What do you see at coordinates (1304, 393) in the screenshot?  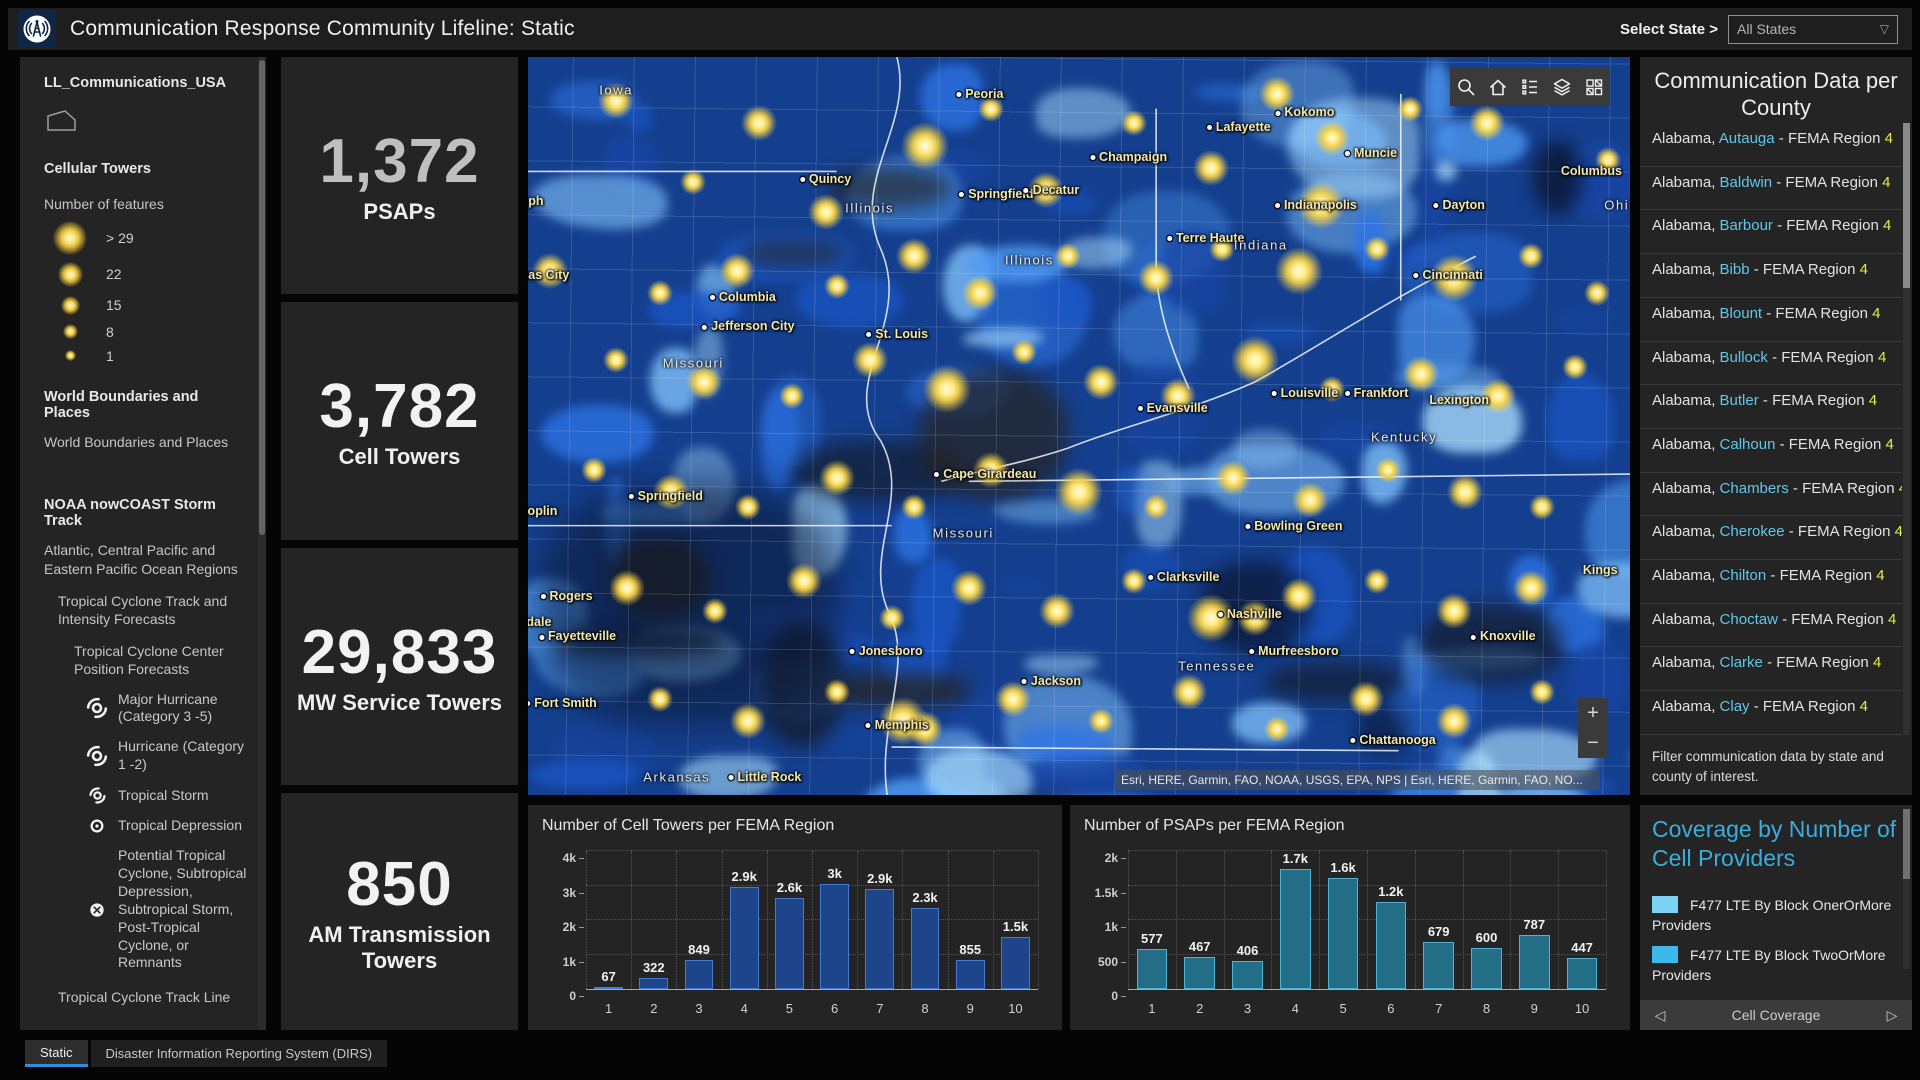 I see `map-city-label: Louisville` at bounding box center [1304, 393].